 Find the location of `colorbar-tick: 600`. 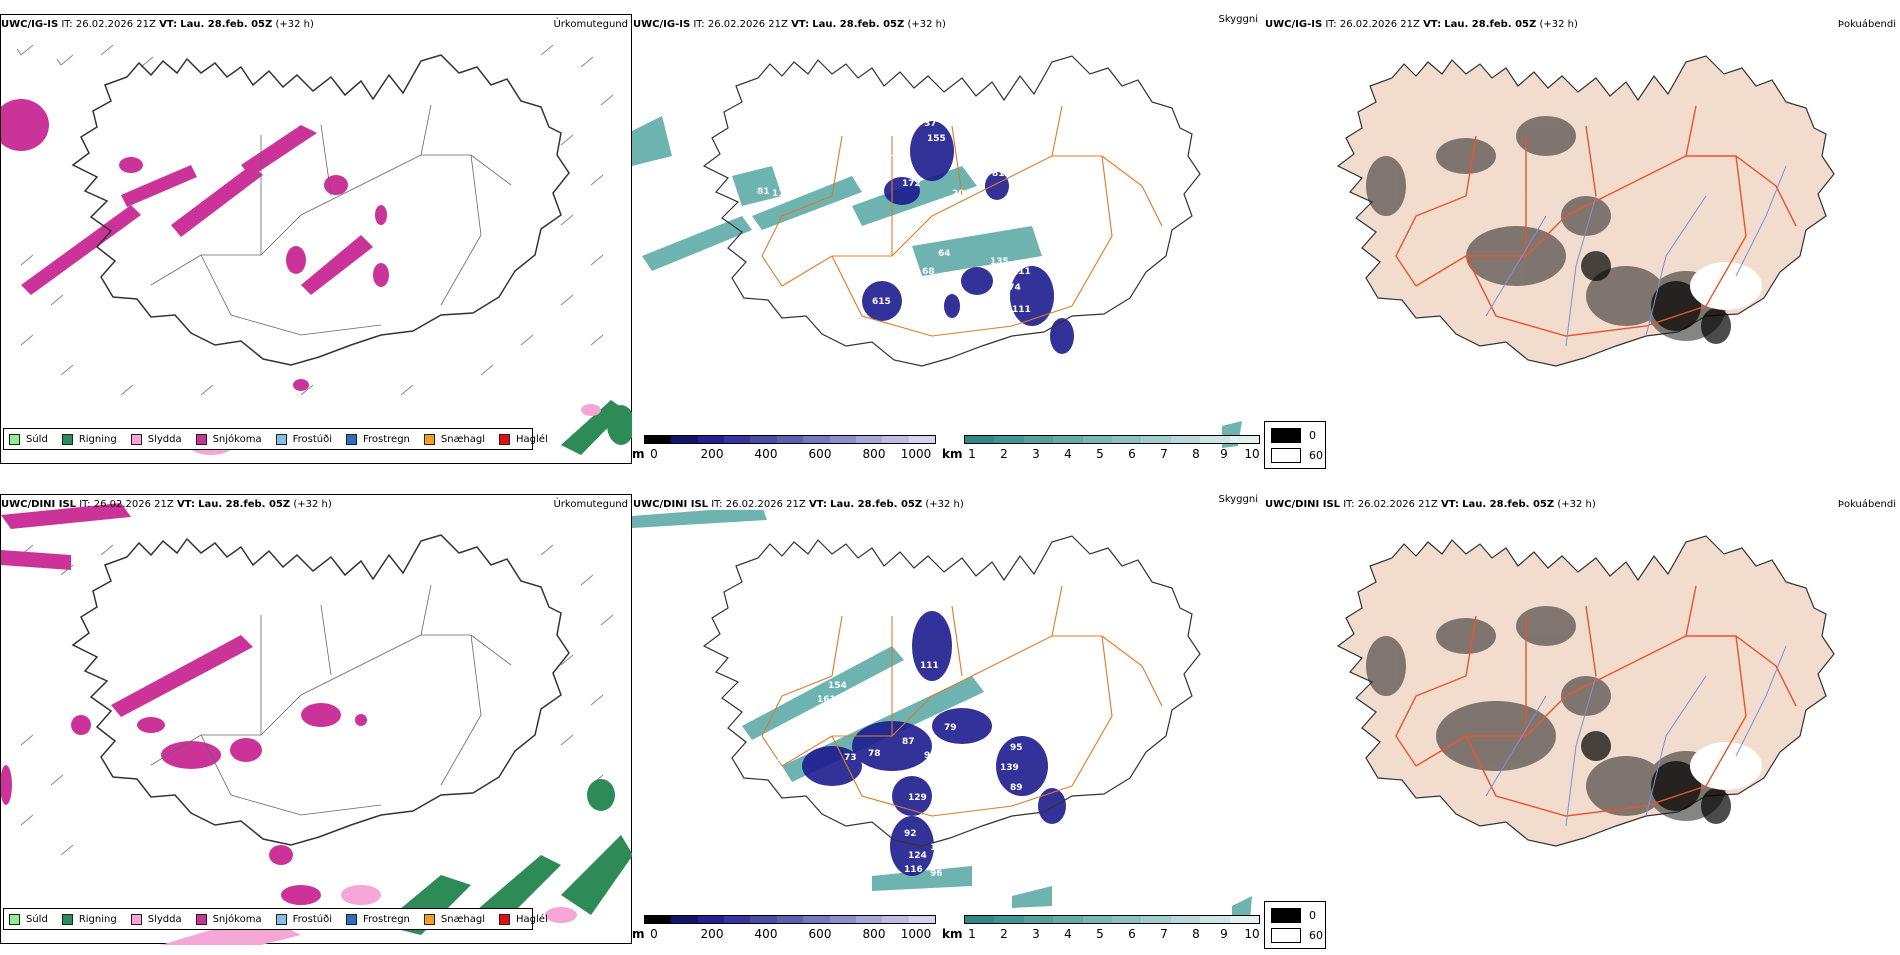

colorbar-tick: 600 is located at coordinates (820, 934).